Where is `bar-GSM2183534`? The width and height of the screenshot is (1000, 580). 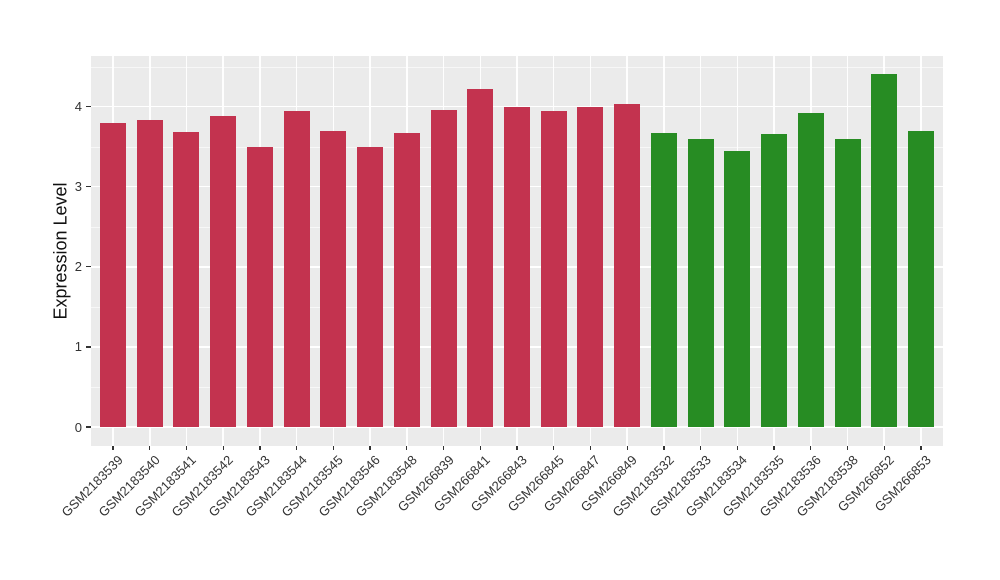 bar-GSM2183534 is located at coordinates (737, 288).